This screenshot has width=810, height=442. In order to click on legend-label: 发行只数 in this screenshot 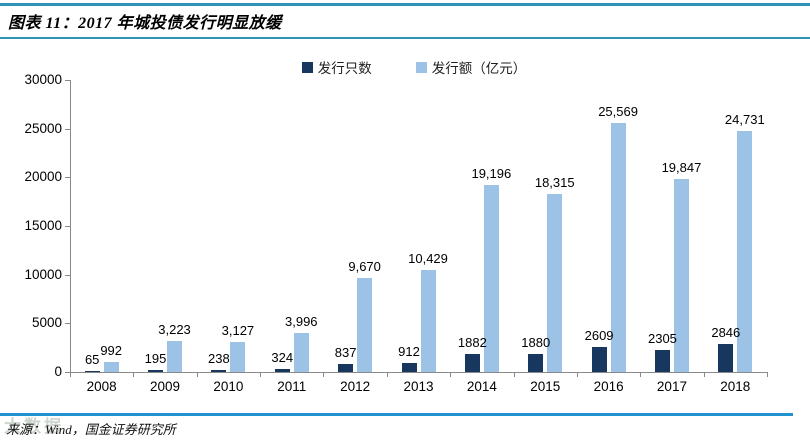, I will do `click(344, 68)`.